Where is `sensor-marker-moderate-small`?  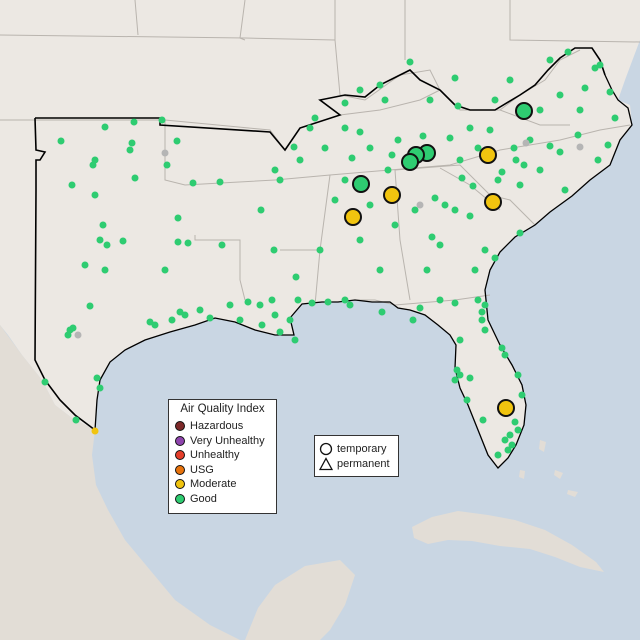
sensor-marker-moderate-small is located at coordinates (95, 431).